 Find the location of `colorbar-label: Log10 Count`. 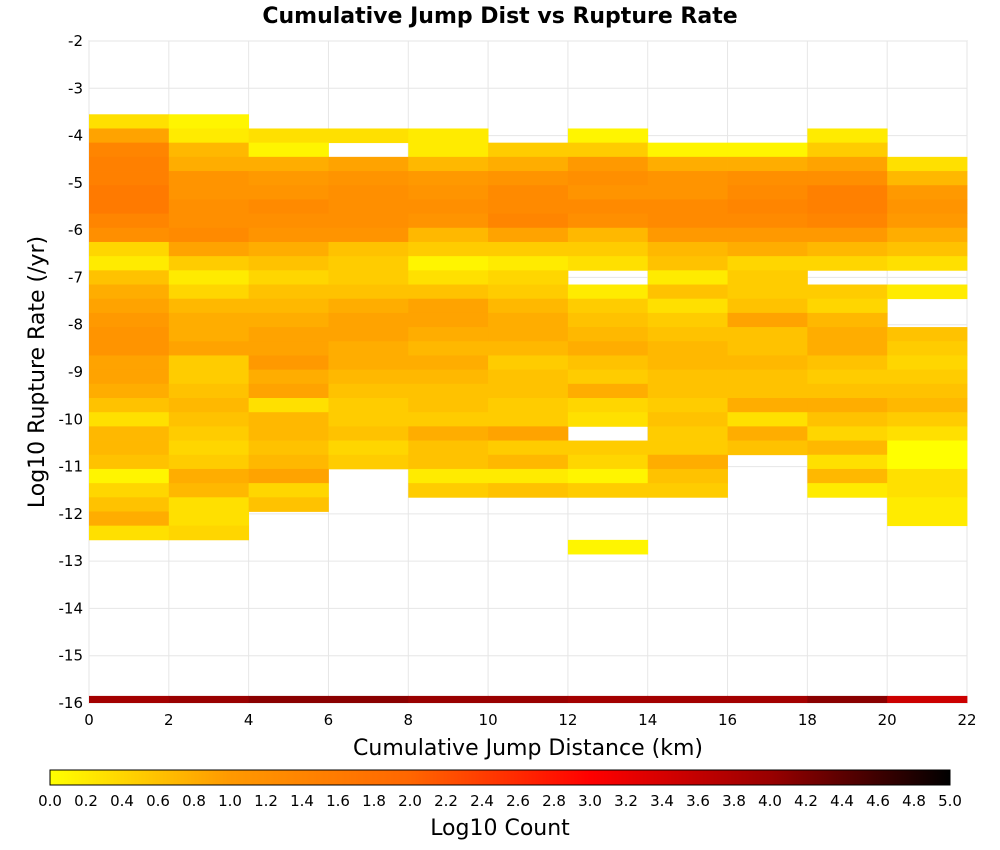

colorbar-label: Log10 Count is located at coordinates (500, 828).